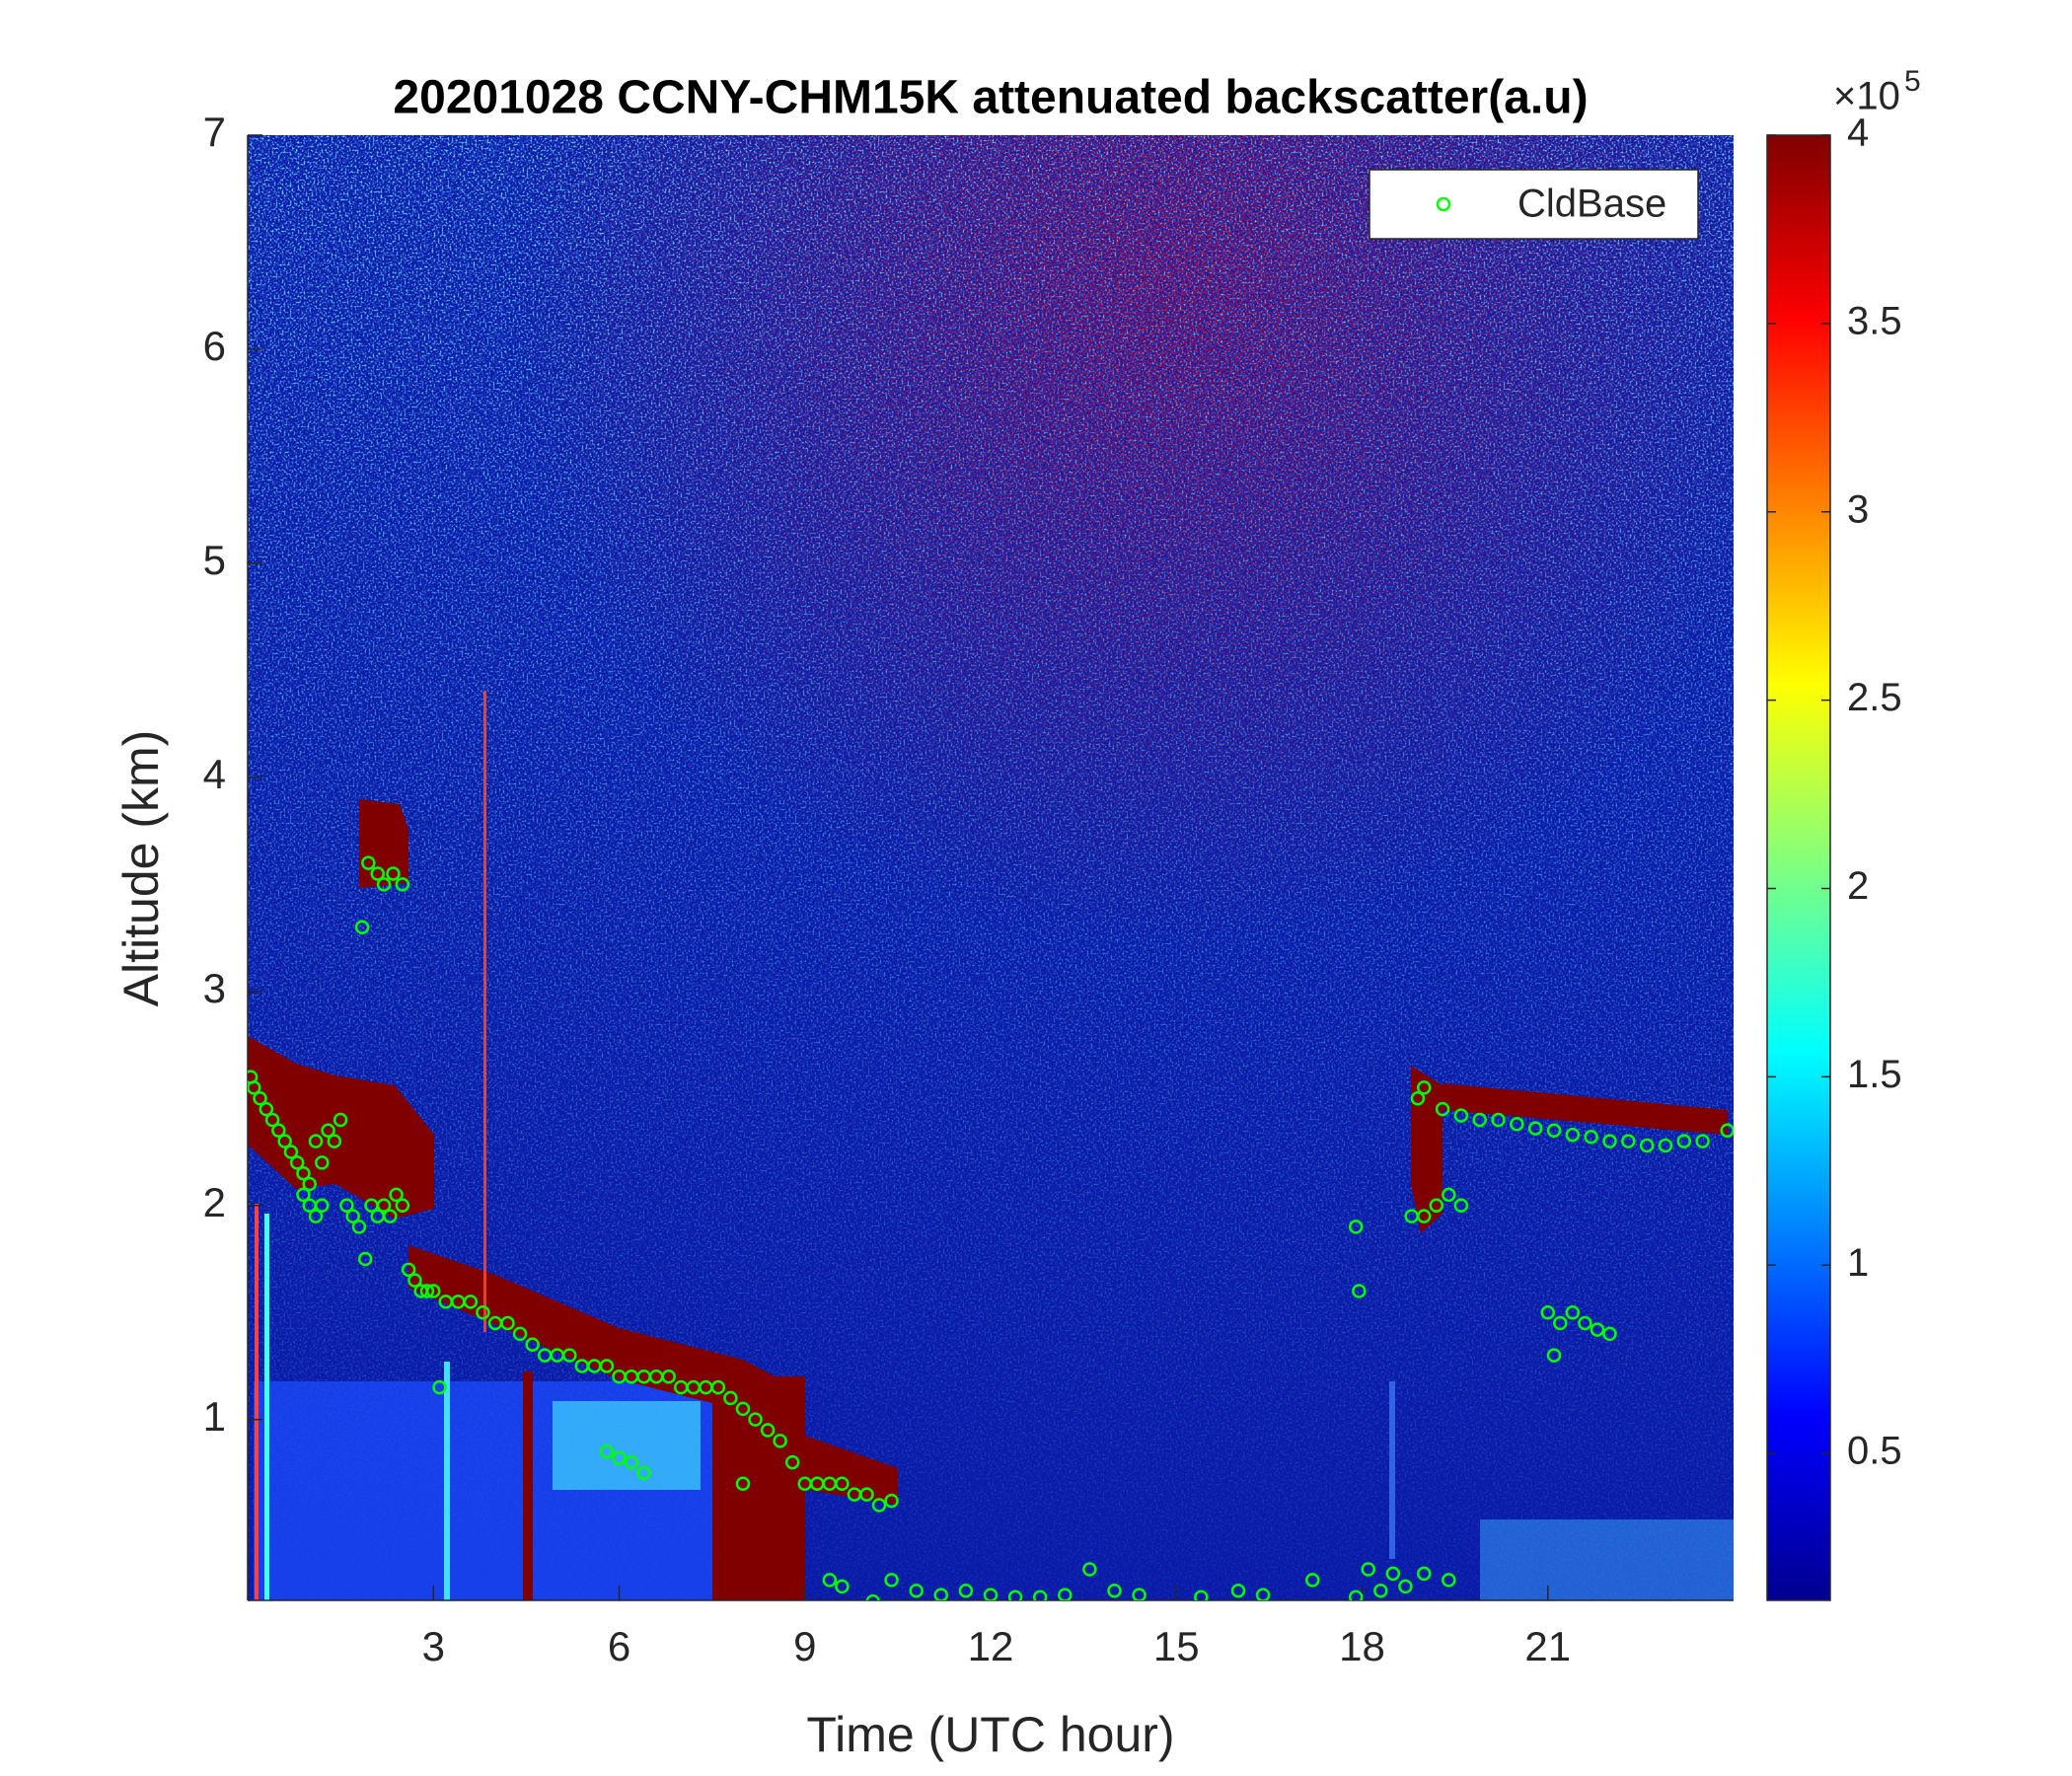  What do you see at coordinates (141, 869) in the screenshot?
I see `y-axis-label: Altitude (km)` at bounding box center [141, 869].